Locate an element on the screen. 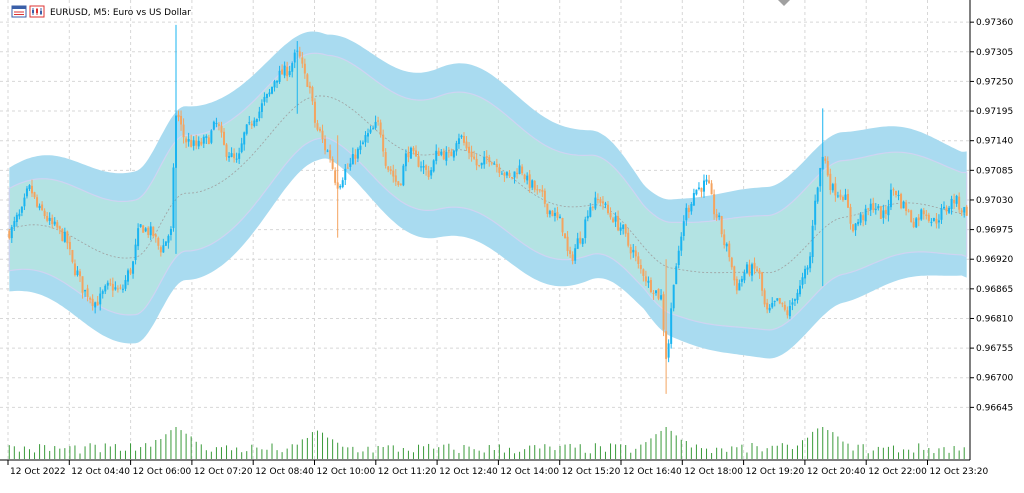 The width and height of the screenshot is (1024, 493). price-tick-label: 0.96975 is located at coordinates (994, 231).